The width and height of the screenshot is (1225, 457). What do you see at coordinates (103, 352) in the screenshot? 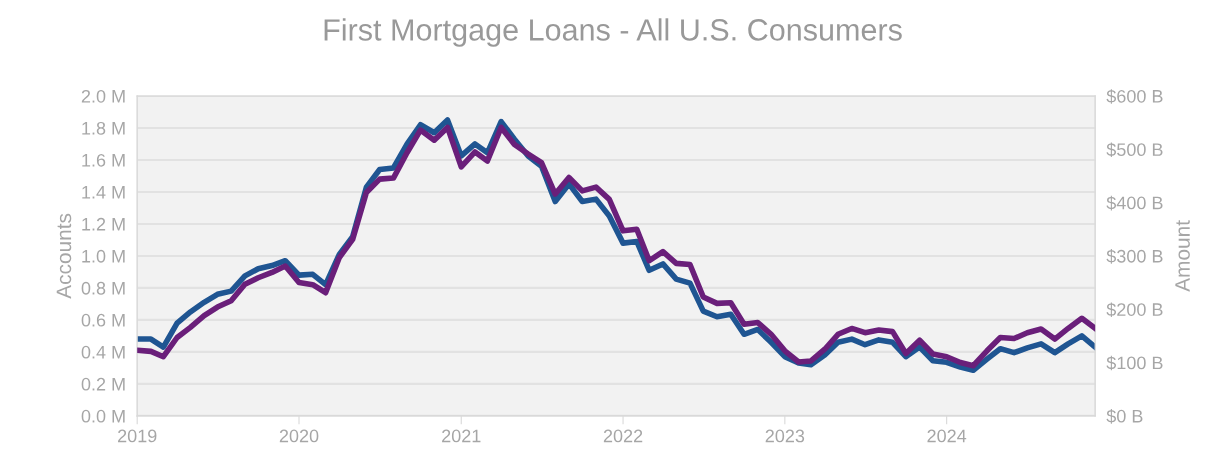
I see `y-tick-label: 0.4 M` at bounding box center [103, 352].